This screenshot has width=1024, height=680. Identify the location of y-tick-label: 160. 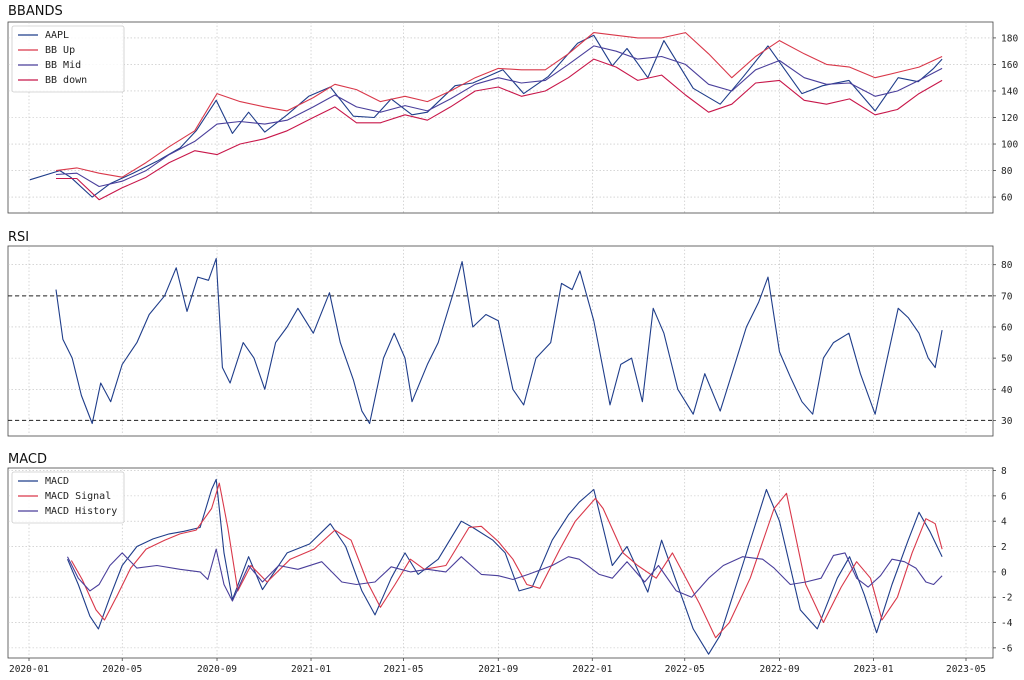
(1009, 65).